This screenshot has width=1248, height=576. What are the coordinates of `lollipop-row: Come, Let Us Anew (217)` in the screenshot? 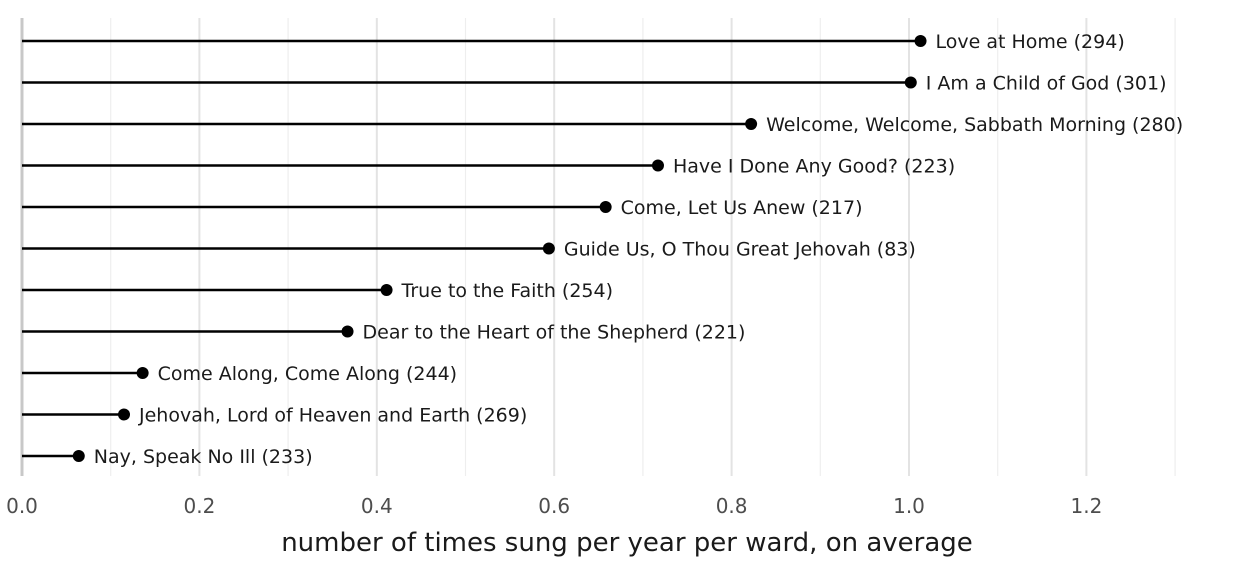 It's located at (442, 208).